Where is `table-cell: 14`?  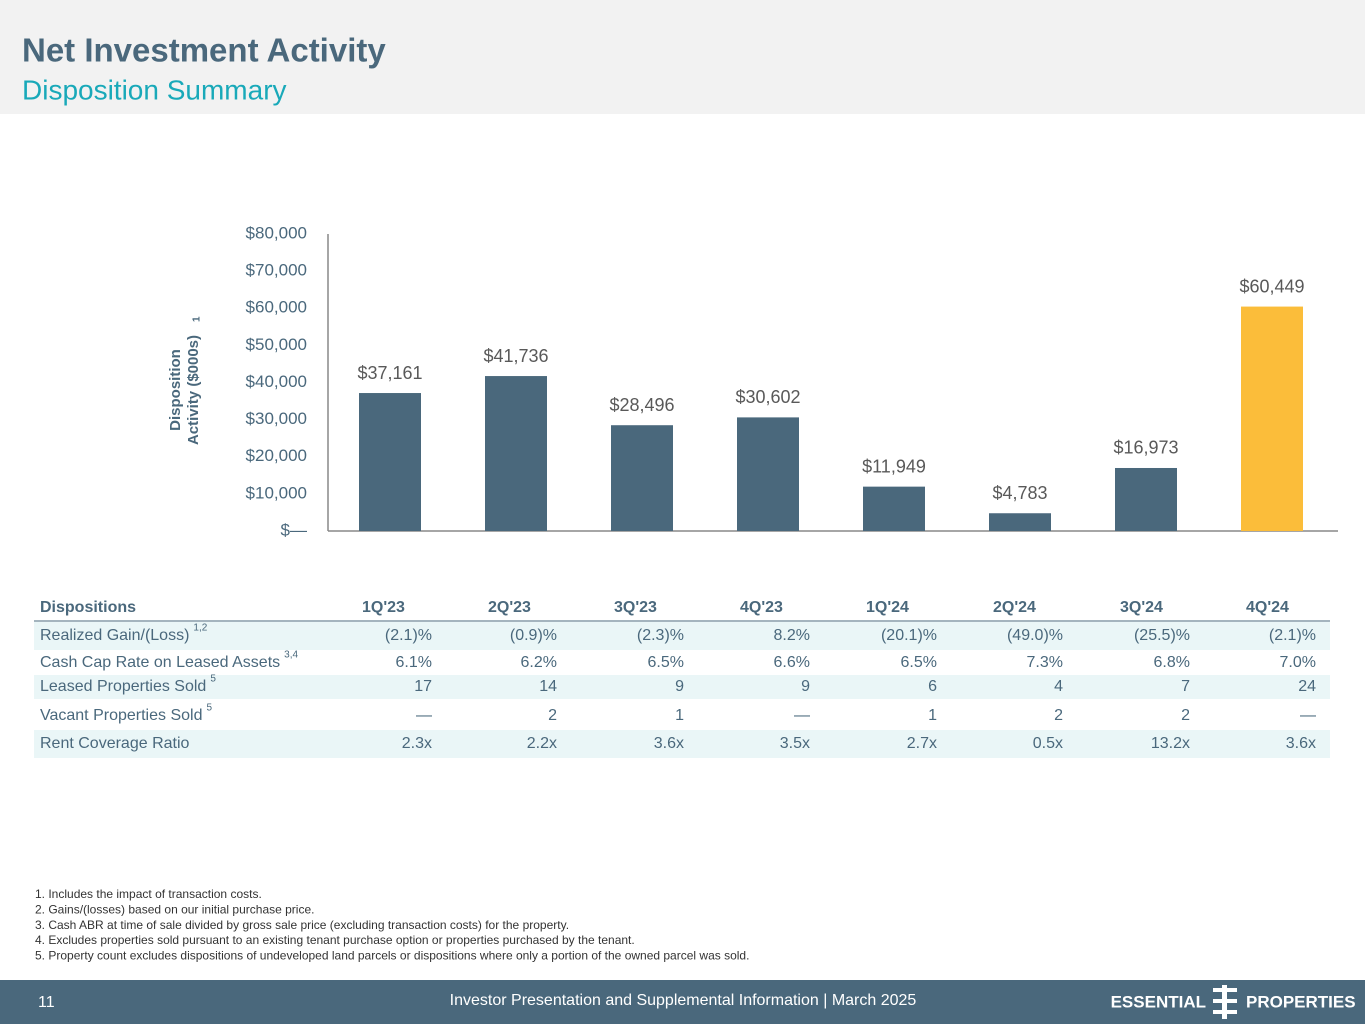
table-cell: 14 is located at coordinates (548, 686).